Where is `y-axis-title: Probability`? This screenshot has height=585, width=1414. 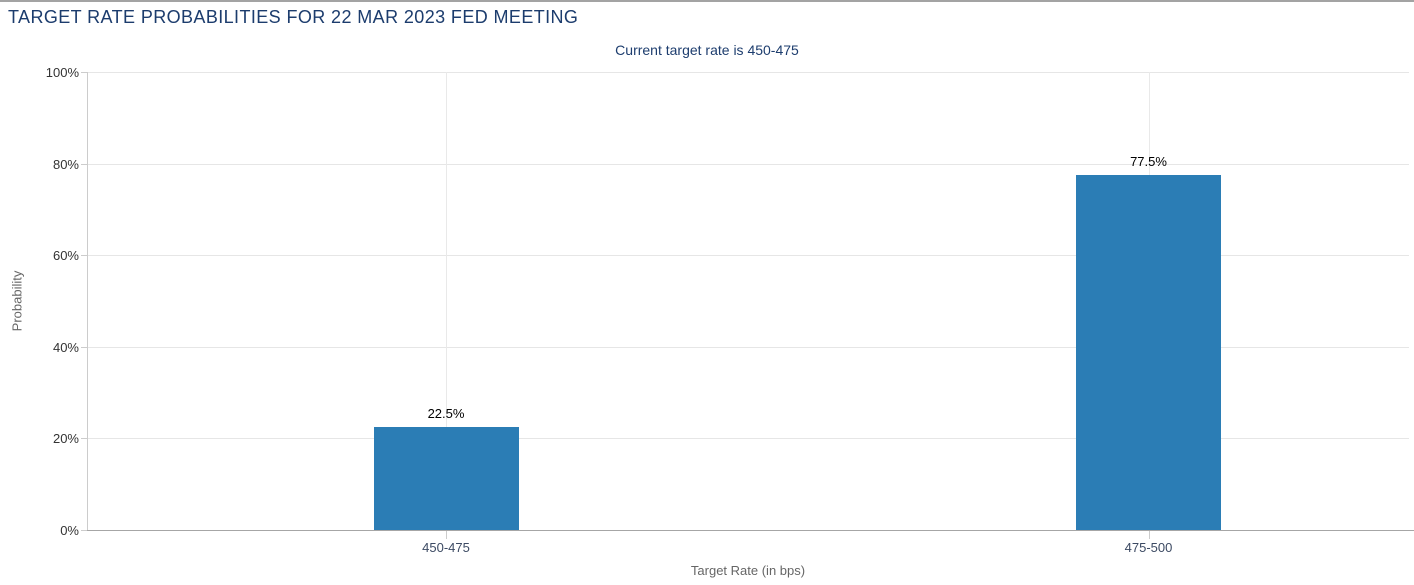
y-axis-title: Probability is located at coordinates (17, 301).